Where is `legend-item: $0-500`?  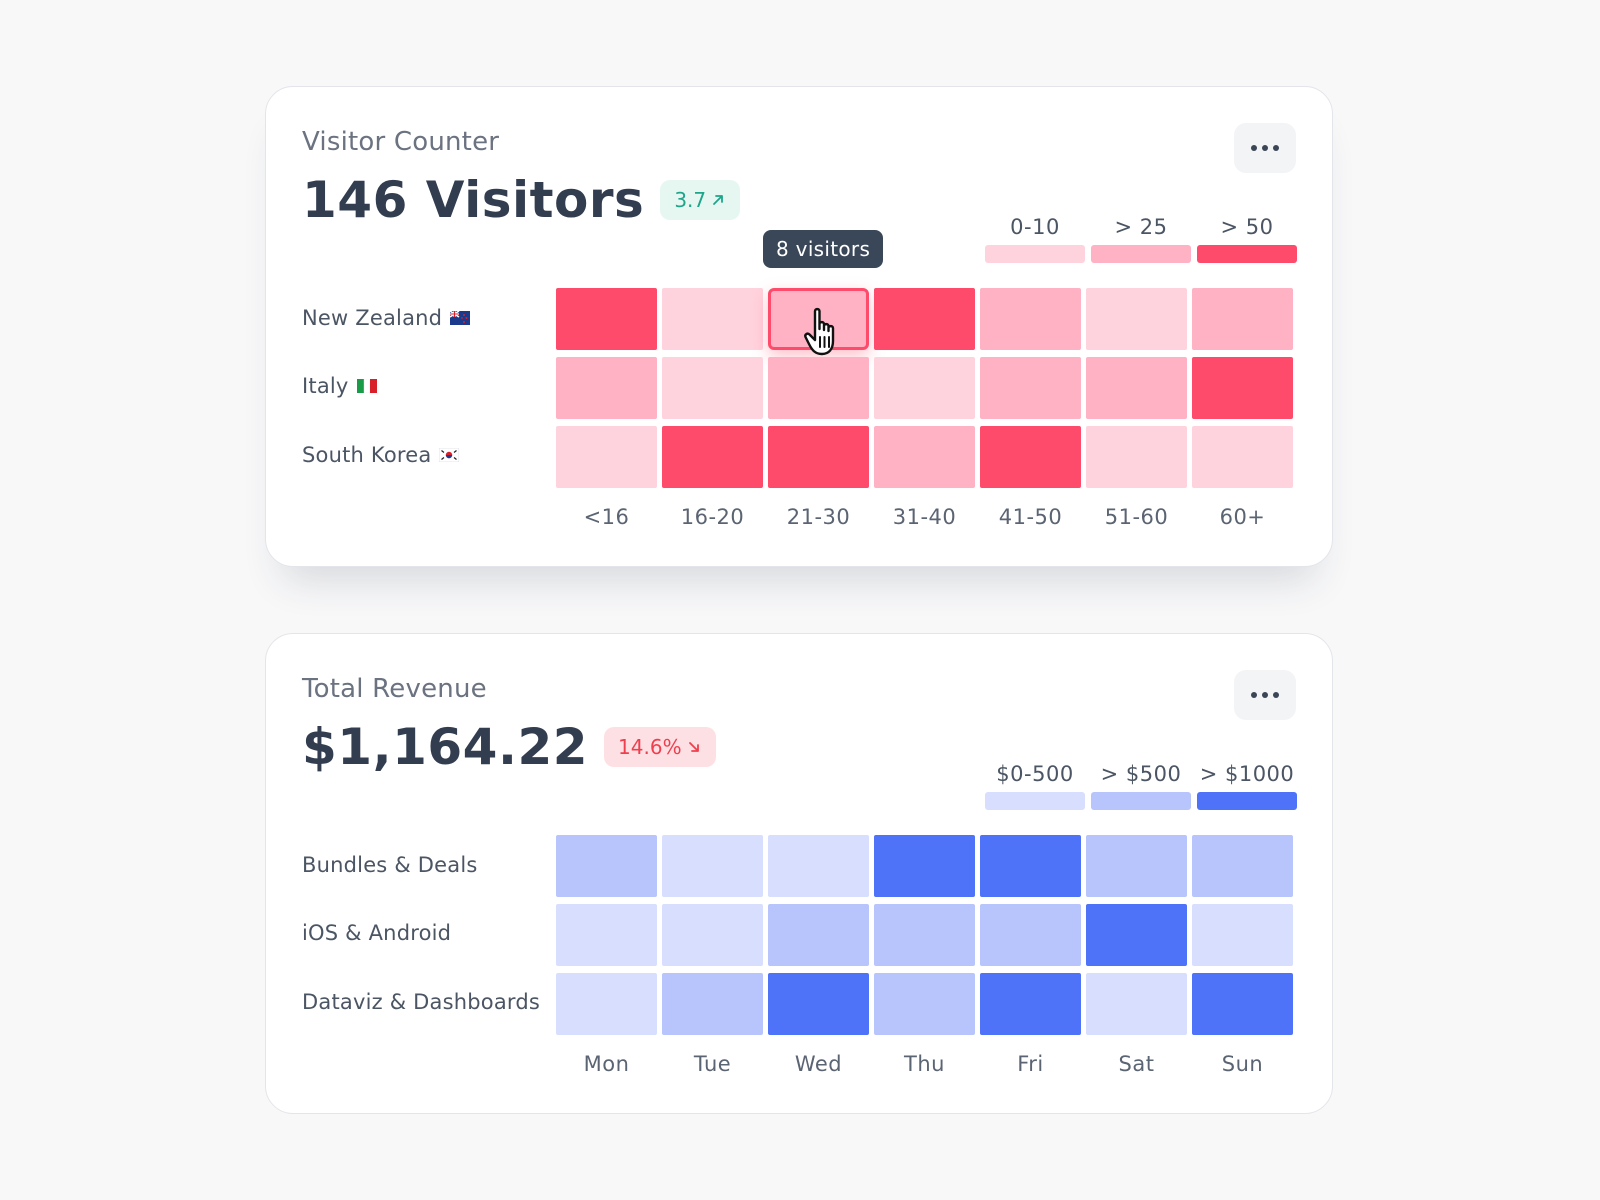 legend-item: $0-500 is located at coordinates (1035, 785).